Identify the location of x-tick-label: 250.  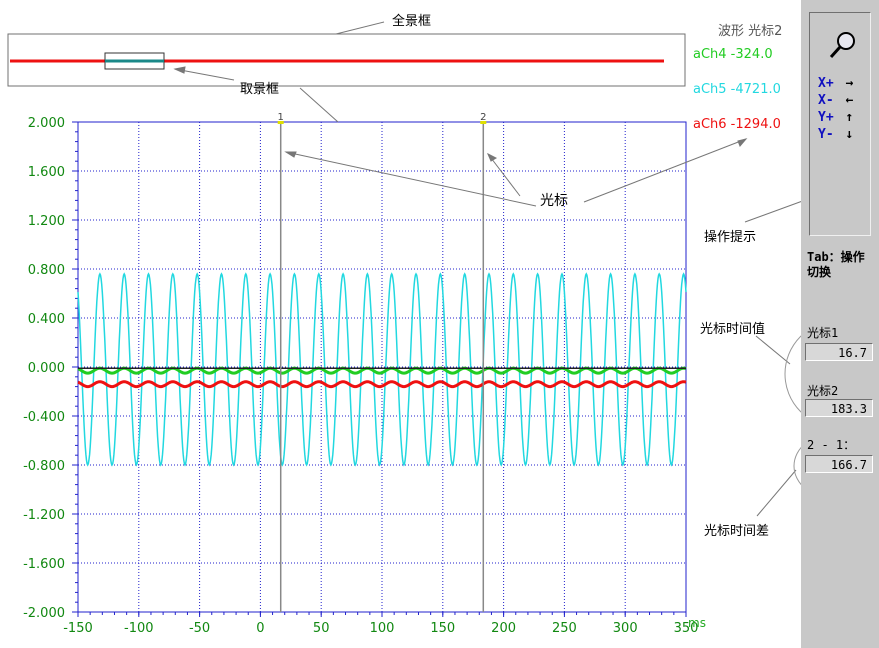
(564, 628).